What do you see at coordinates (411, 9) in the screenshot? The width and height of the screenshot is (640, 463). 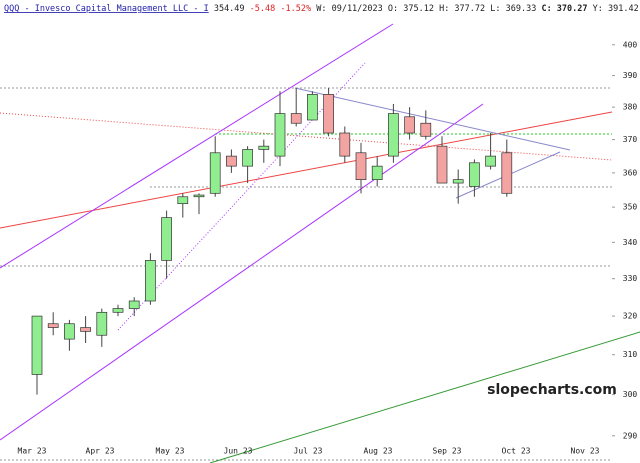 I see `open: O: 375.12` at bounding box center [411, 9].